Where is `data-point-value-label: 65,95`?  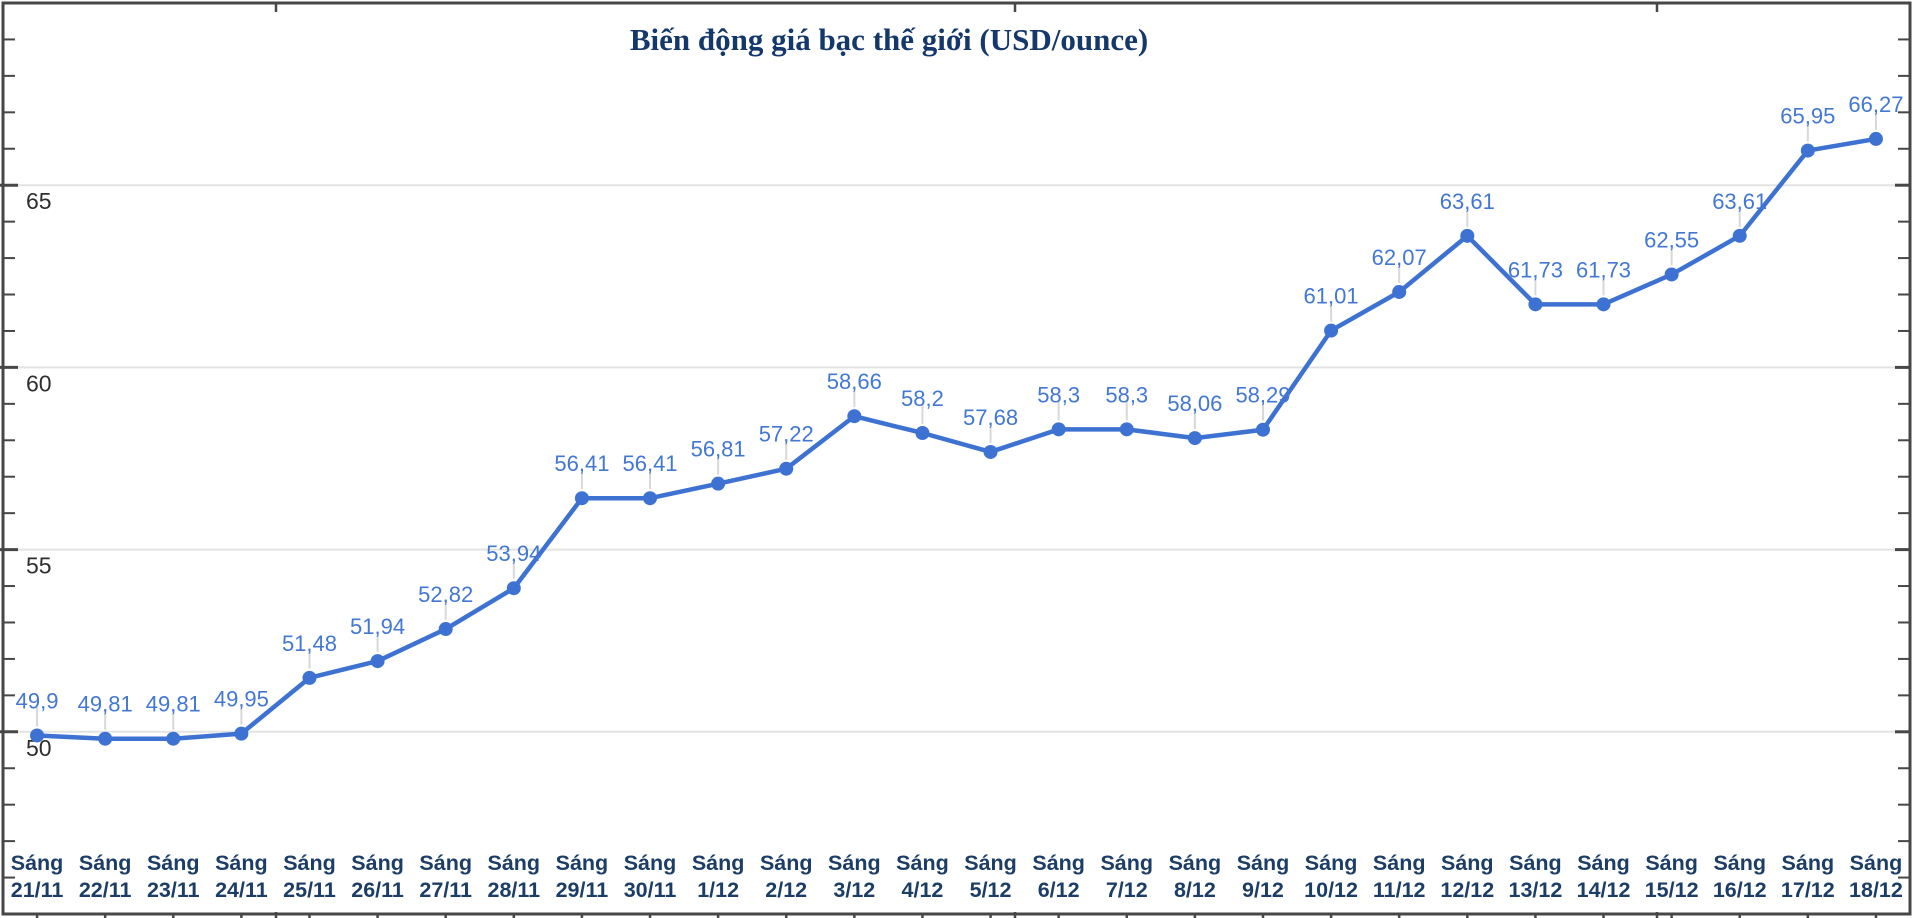 data-point-value-label: 65,95 is located at coordinates (1807, 116).